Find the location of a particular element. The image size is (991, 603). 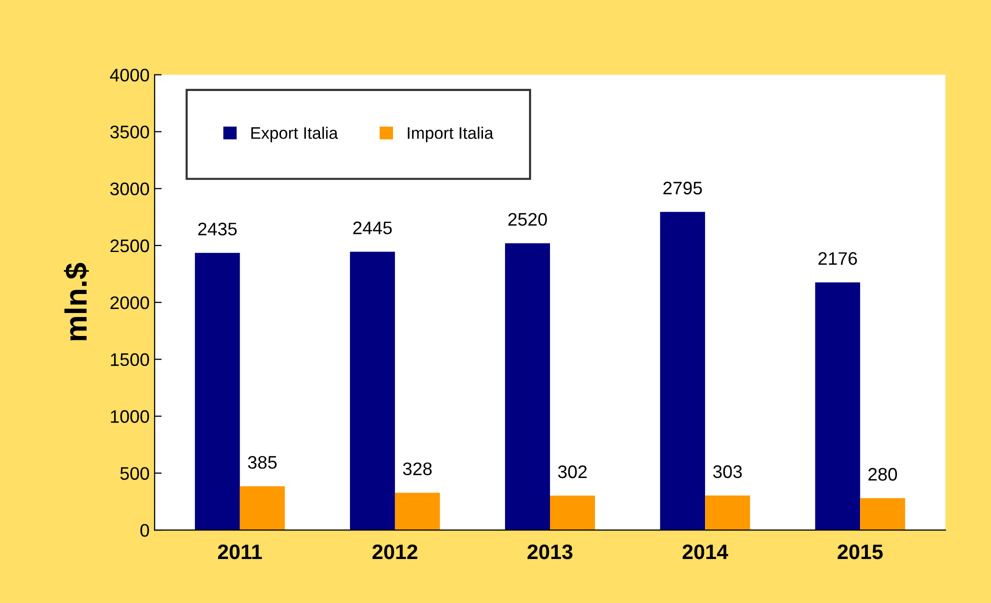

data-label: 280 is located at coordinates (882, 474).